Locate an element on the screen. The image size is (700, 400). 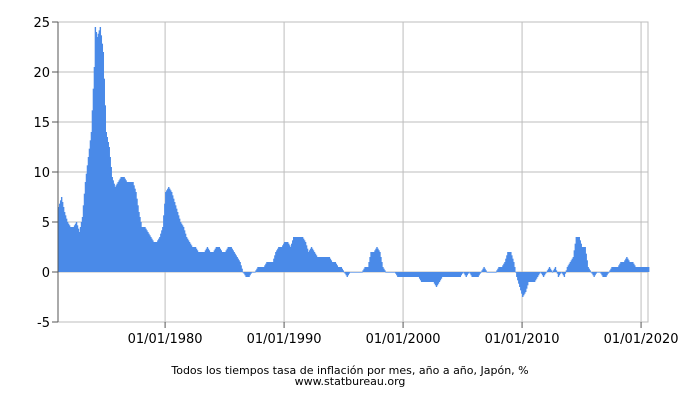
chart-caption-source: www.statbureau.org is located at coordinates (350, 381).